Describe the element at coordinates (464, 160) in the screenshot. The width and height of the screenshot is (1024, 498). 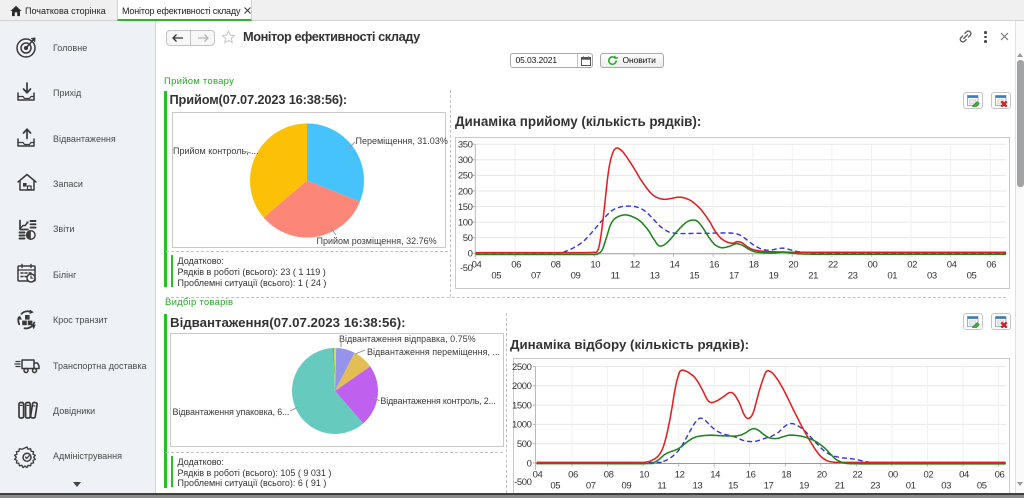
I see `svg-text: 300` at that location.